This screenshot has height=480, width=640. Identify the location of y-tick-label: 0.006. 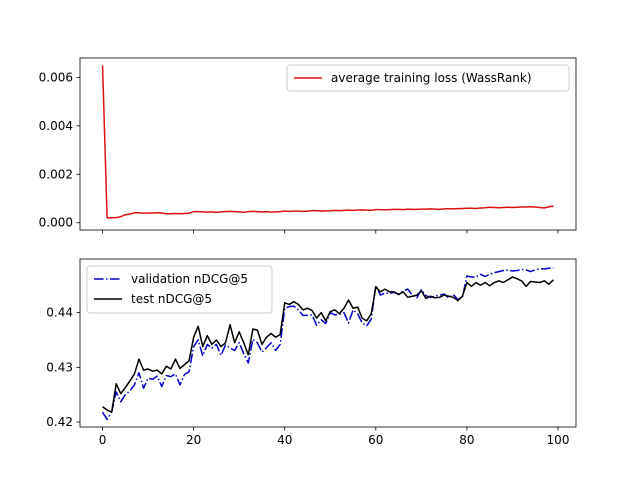
(56, 77).